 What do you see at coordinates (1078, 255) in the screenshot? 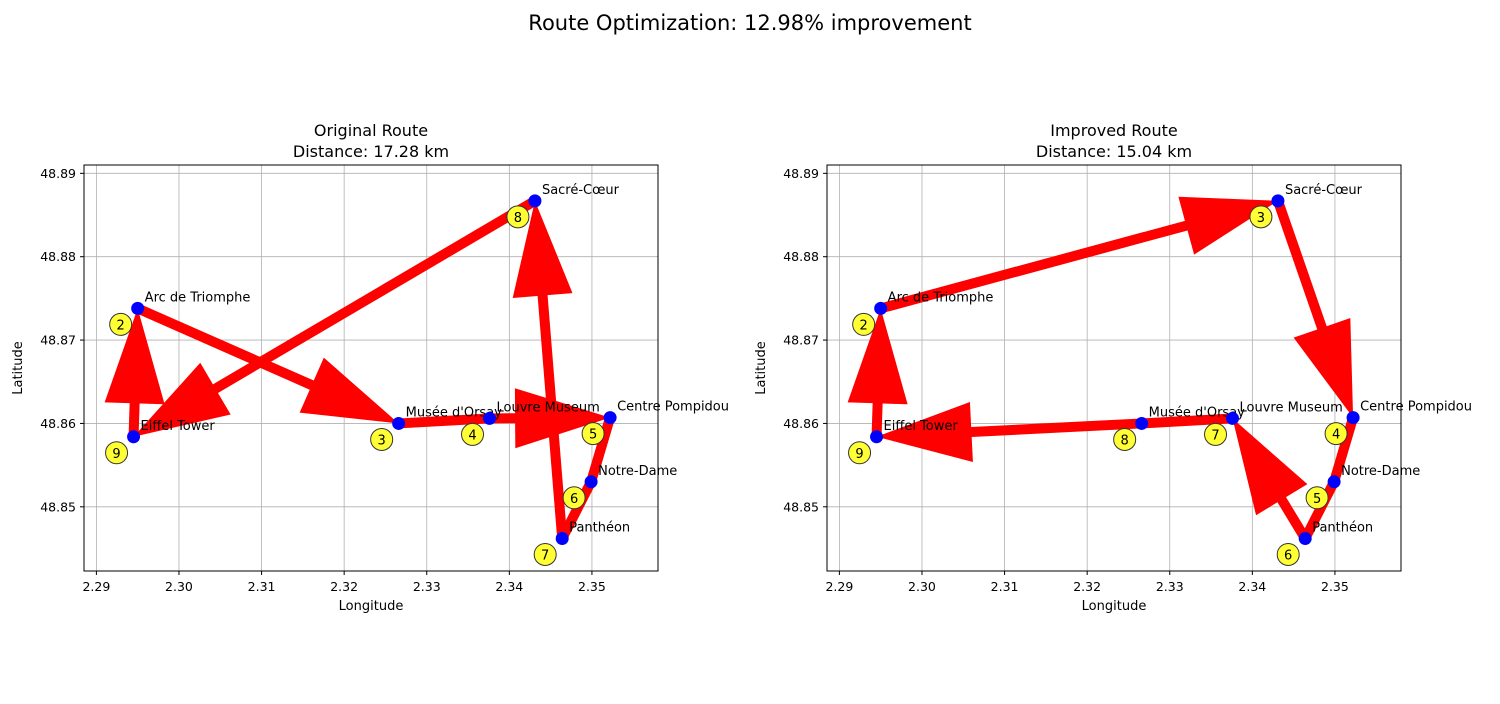
I see `route-arrow-arc-de-triomphe-to-sacre-c-ur` at bounding box center [1078, 255].